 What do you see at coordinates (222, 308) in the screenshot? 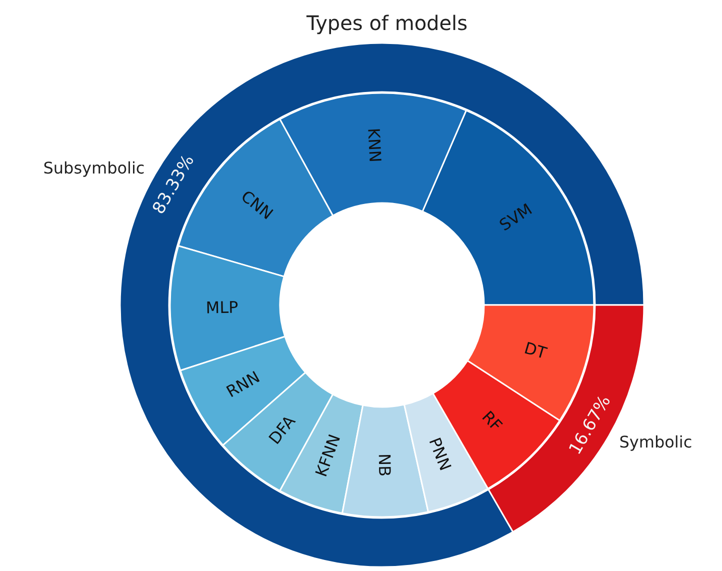
I see `slice-label: MLP` at bounding box center [222, 308].